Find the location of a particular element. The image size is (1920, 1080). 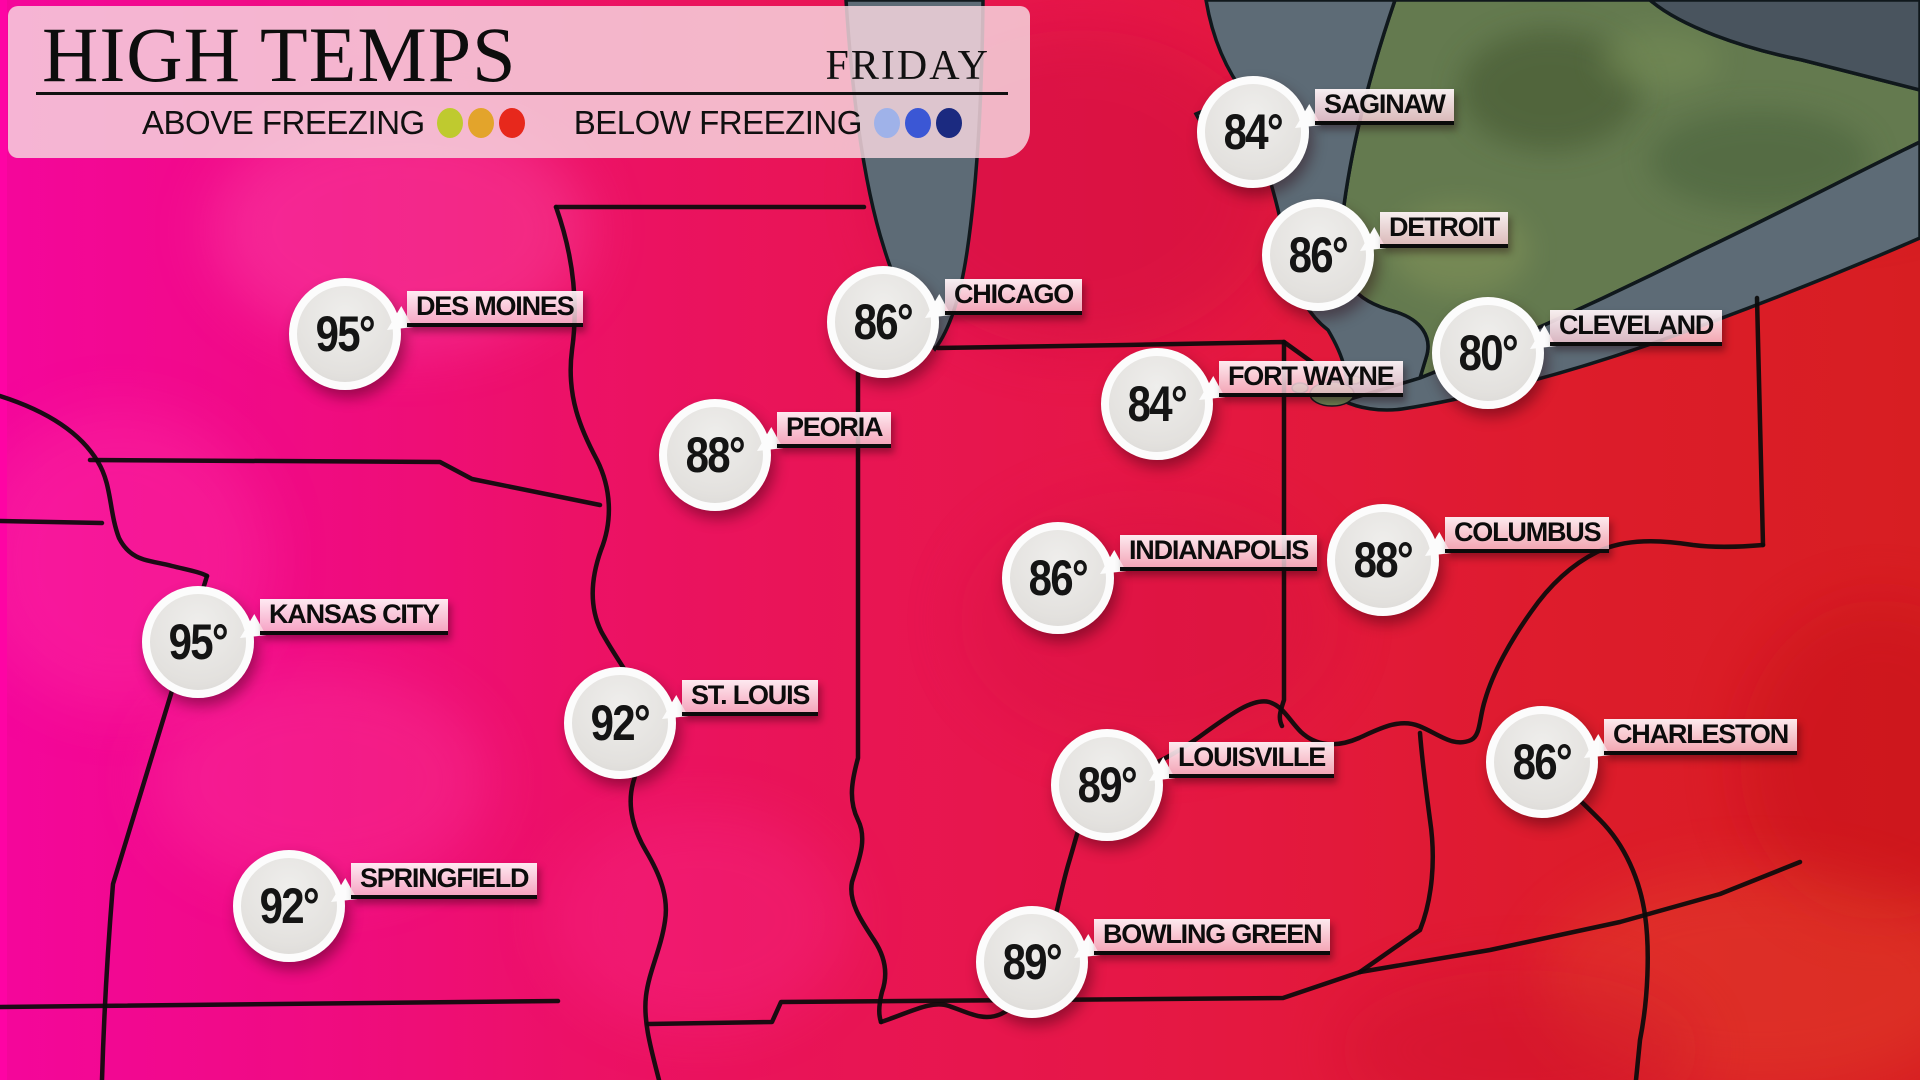

border-kentucky-tennessee is located at coordinates (1004, 998).